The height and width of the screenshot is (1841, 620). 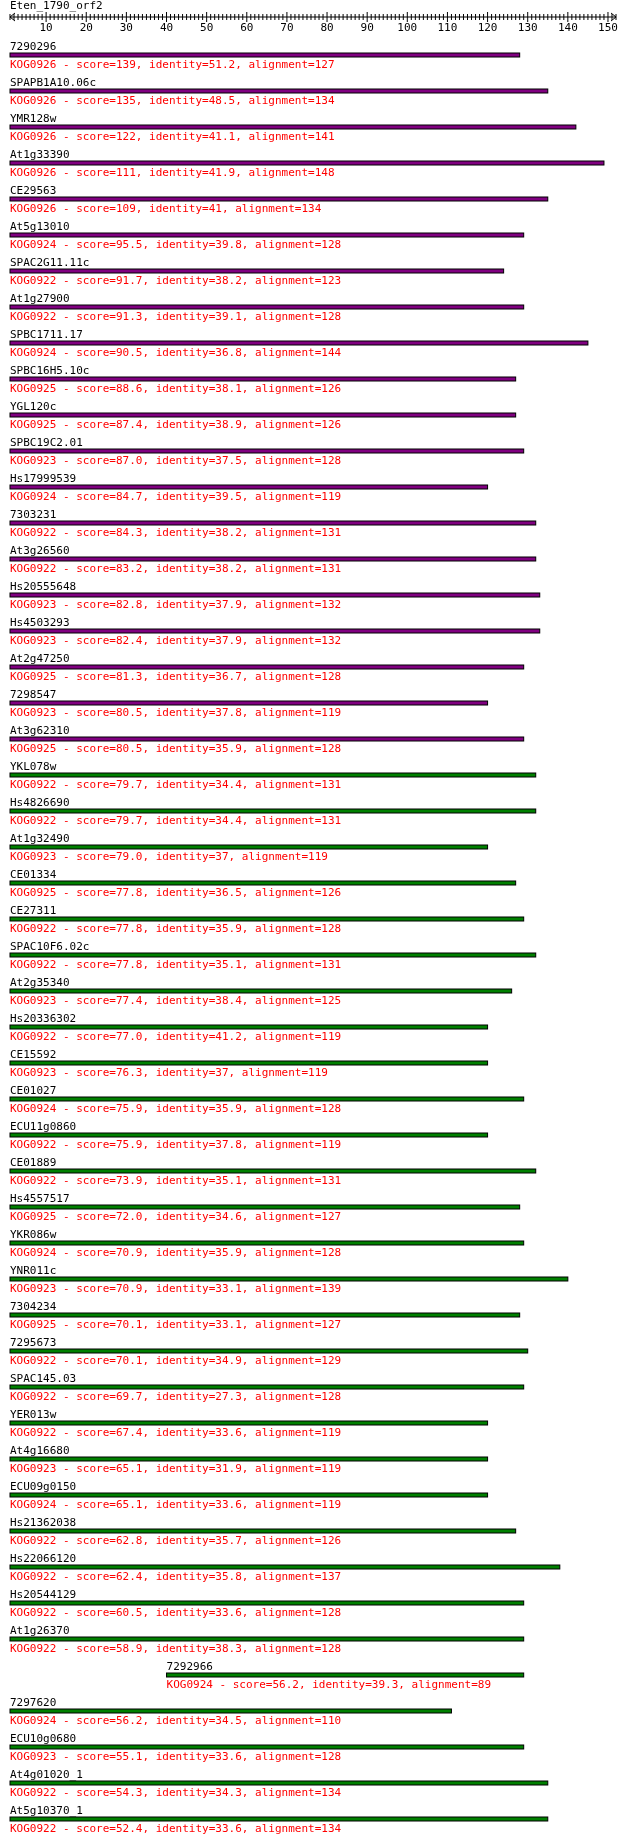 I want to click on annotation: KOG0925 - score=87.4, identity=38.9, alignment=126, so click(x=176, y=424).